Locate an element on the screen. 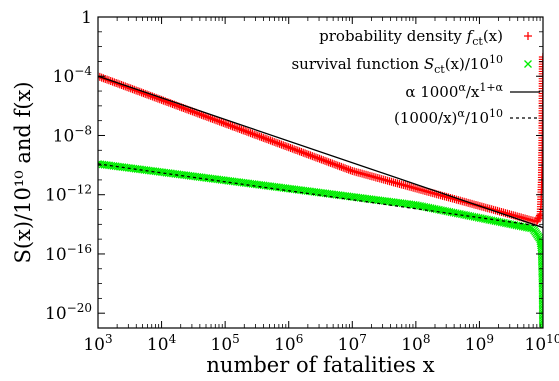 The height and width of the screenshot is (381, 559). x-tick-label: 10⁵ is located at coordinates (225, 343).